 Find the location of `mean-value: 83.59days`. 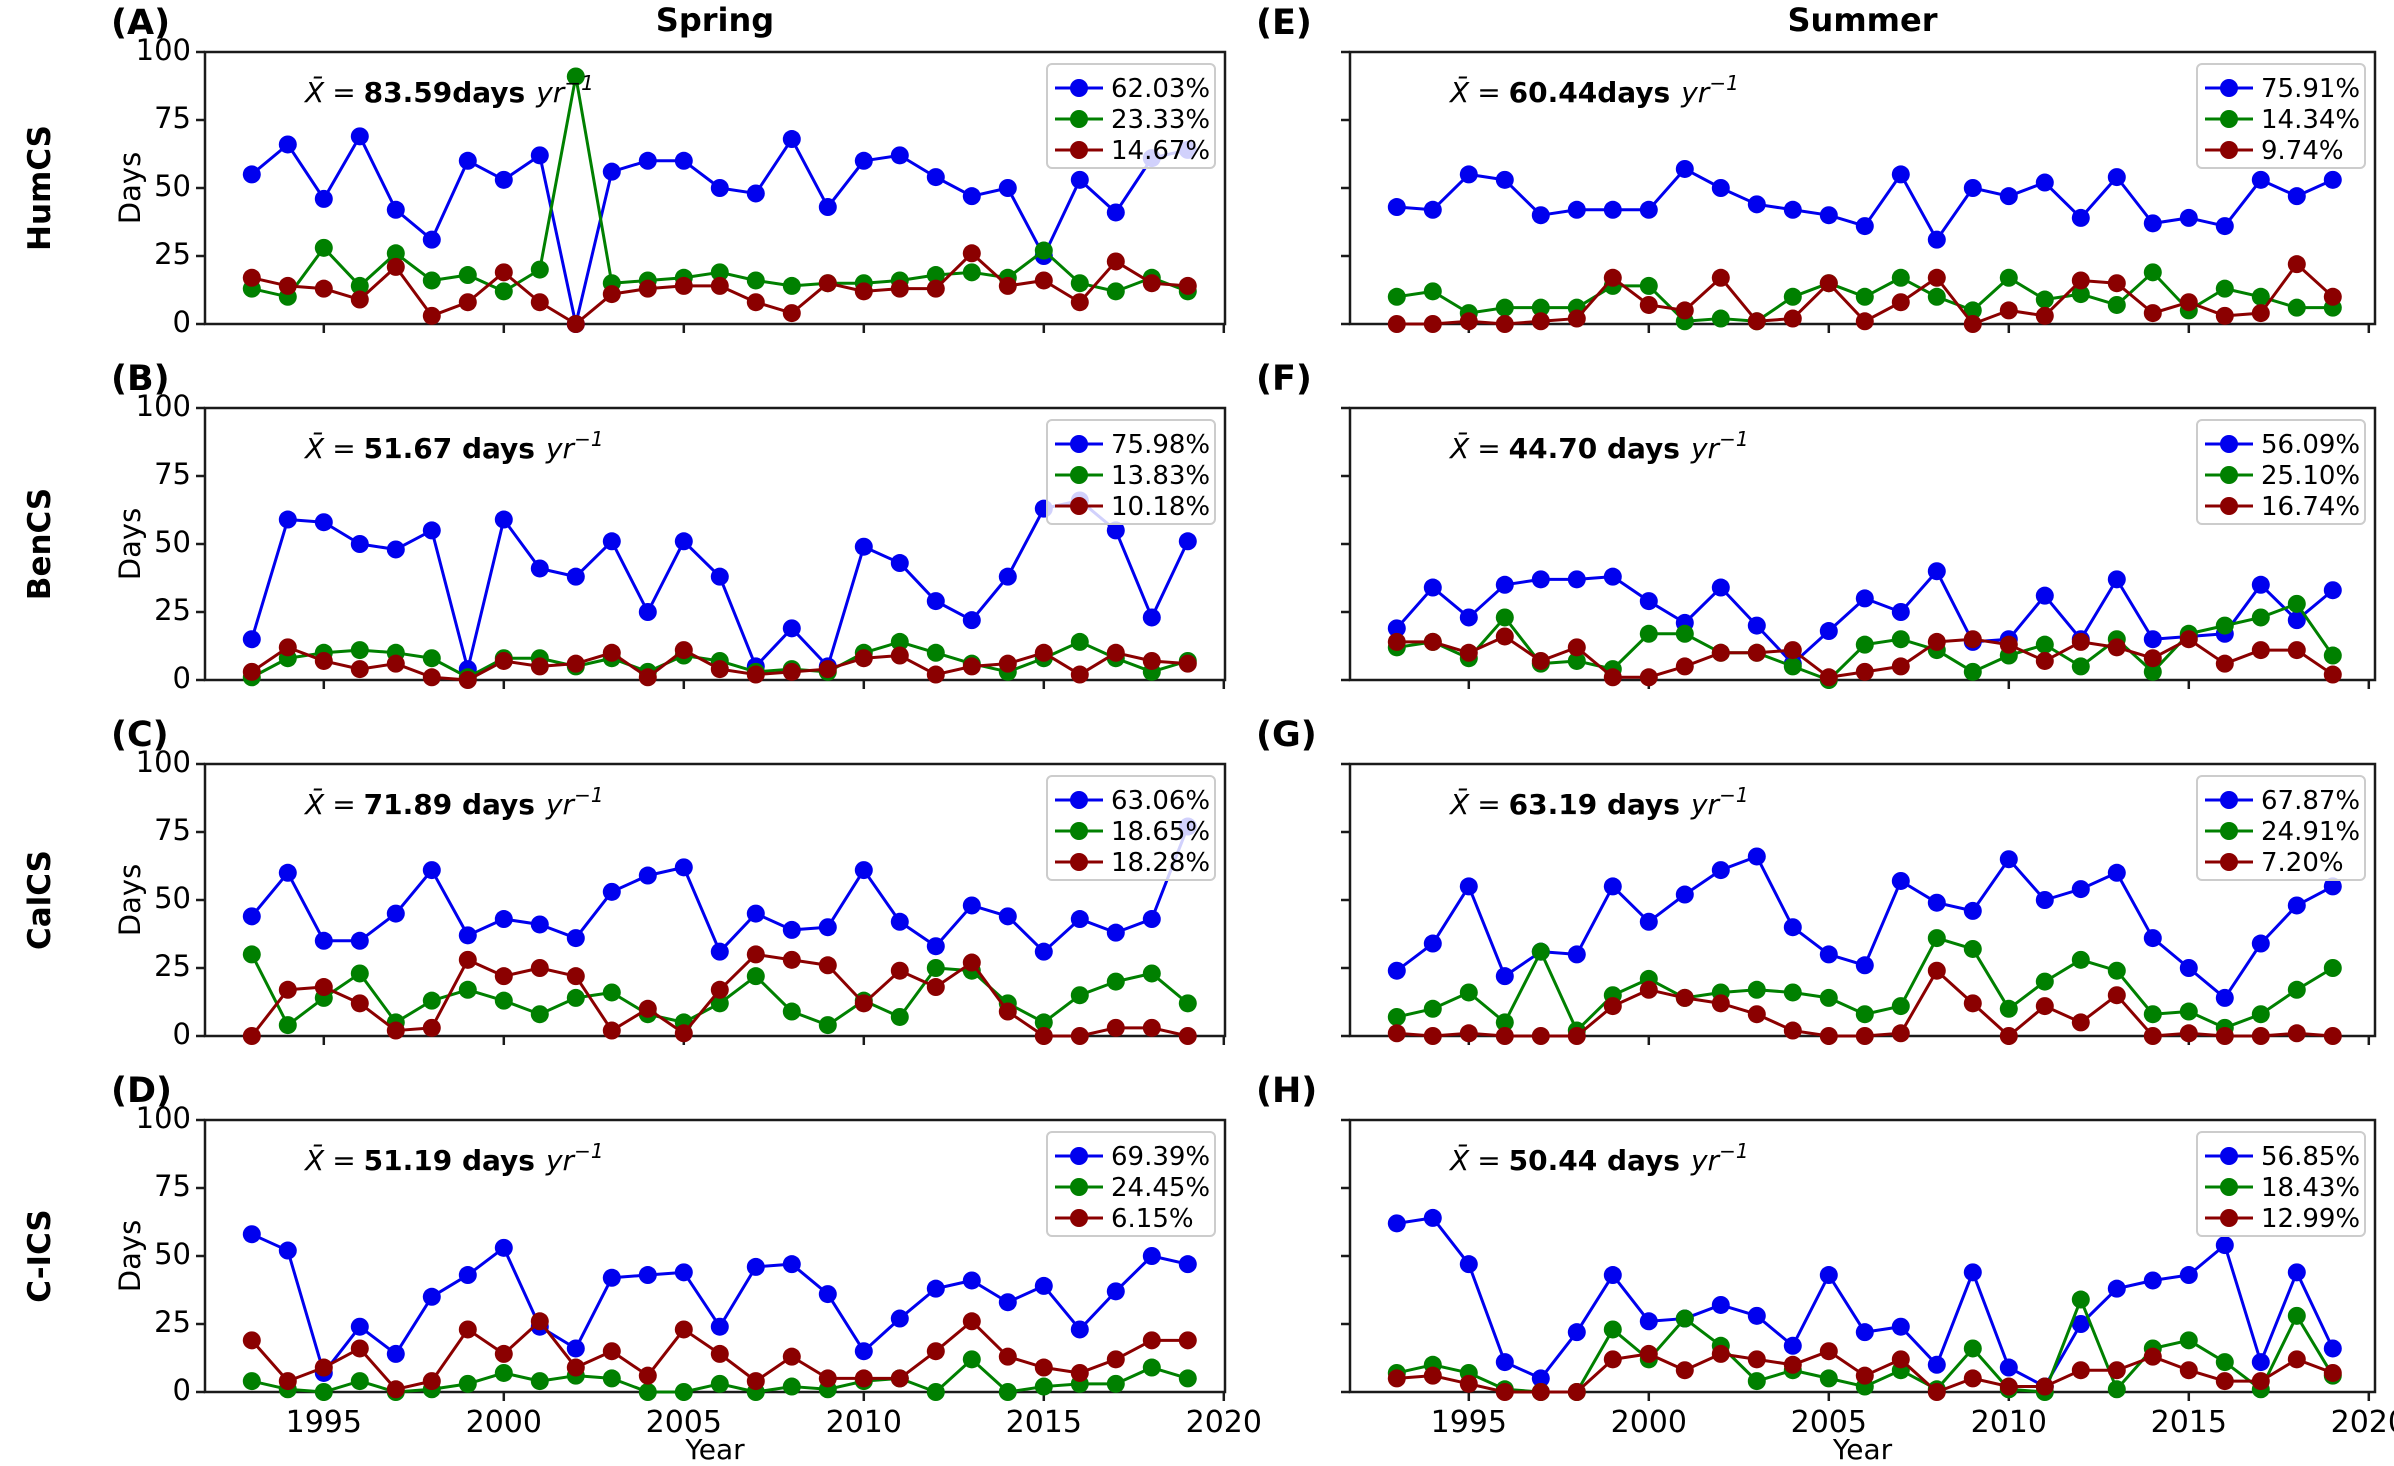

mean-value: 83.59days is located at coordinates (445, 92).